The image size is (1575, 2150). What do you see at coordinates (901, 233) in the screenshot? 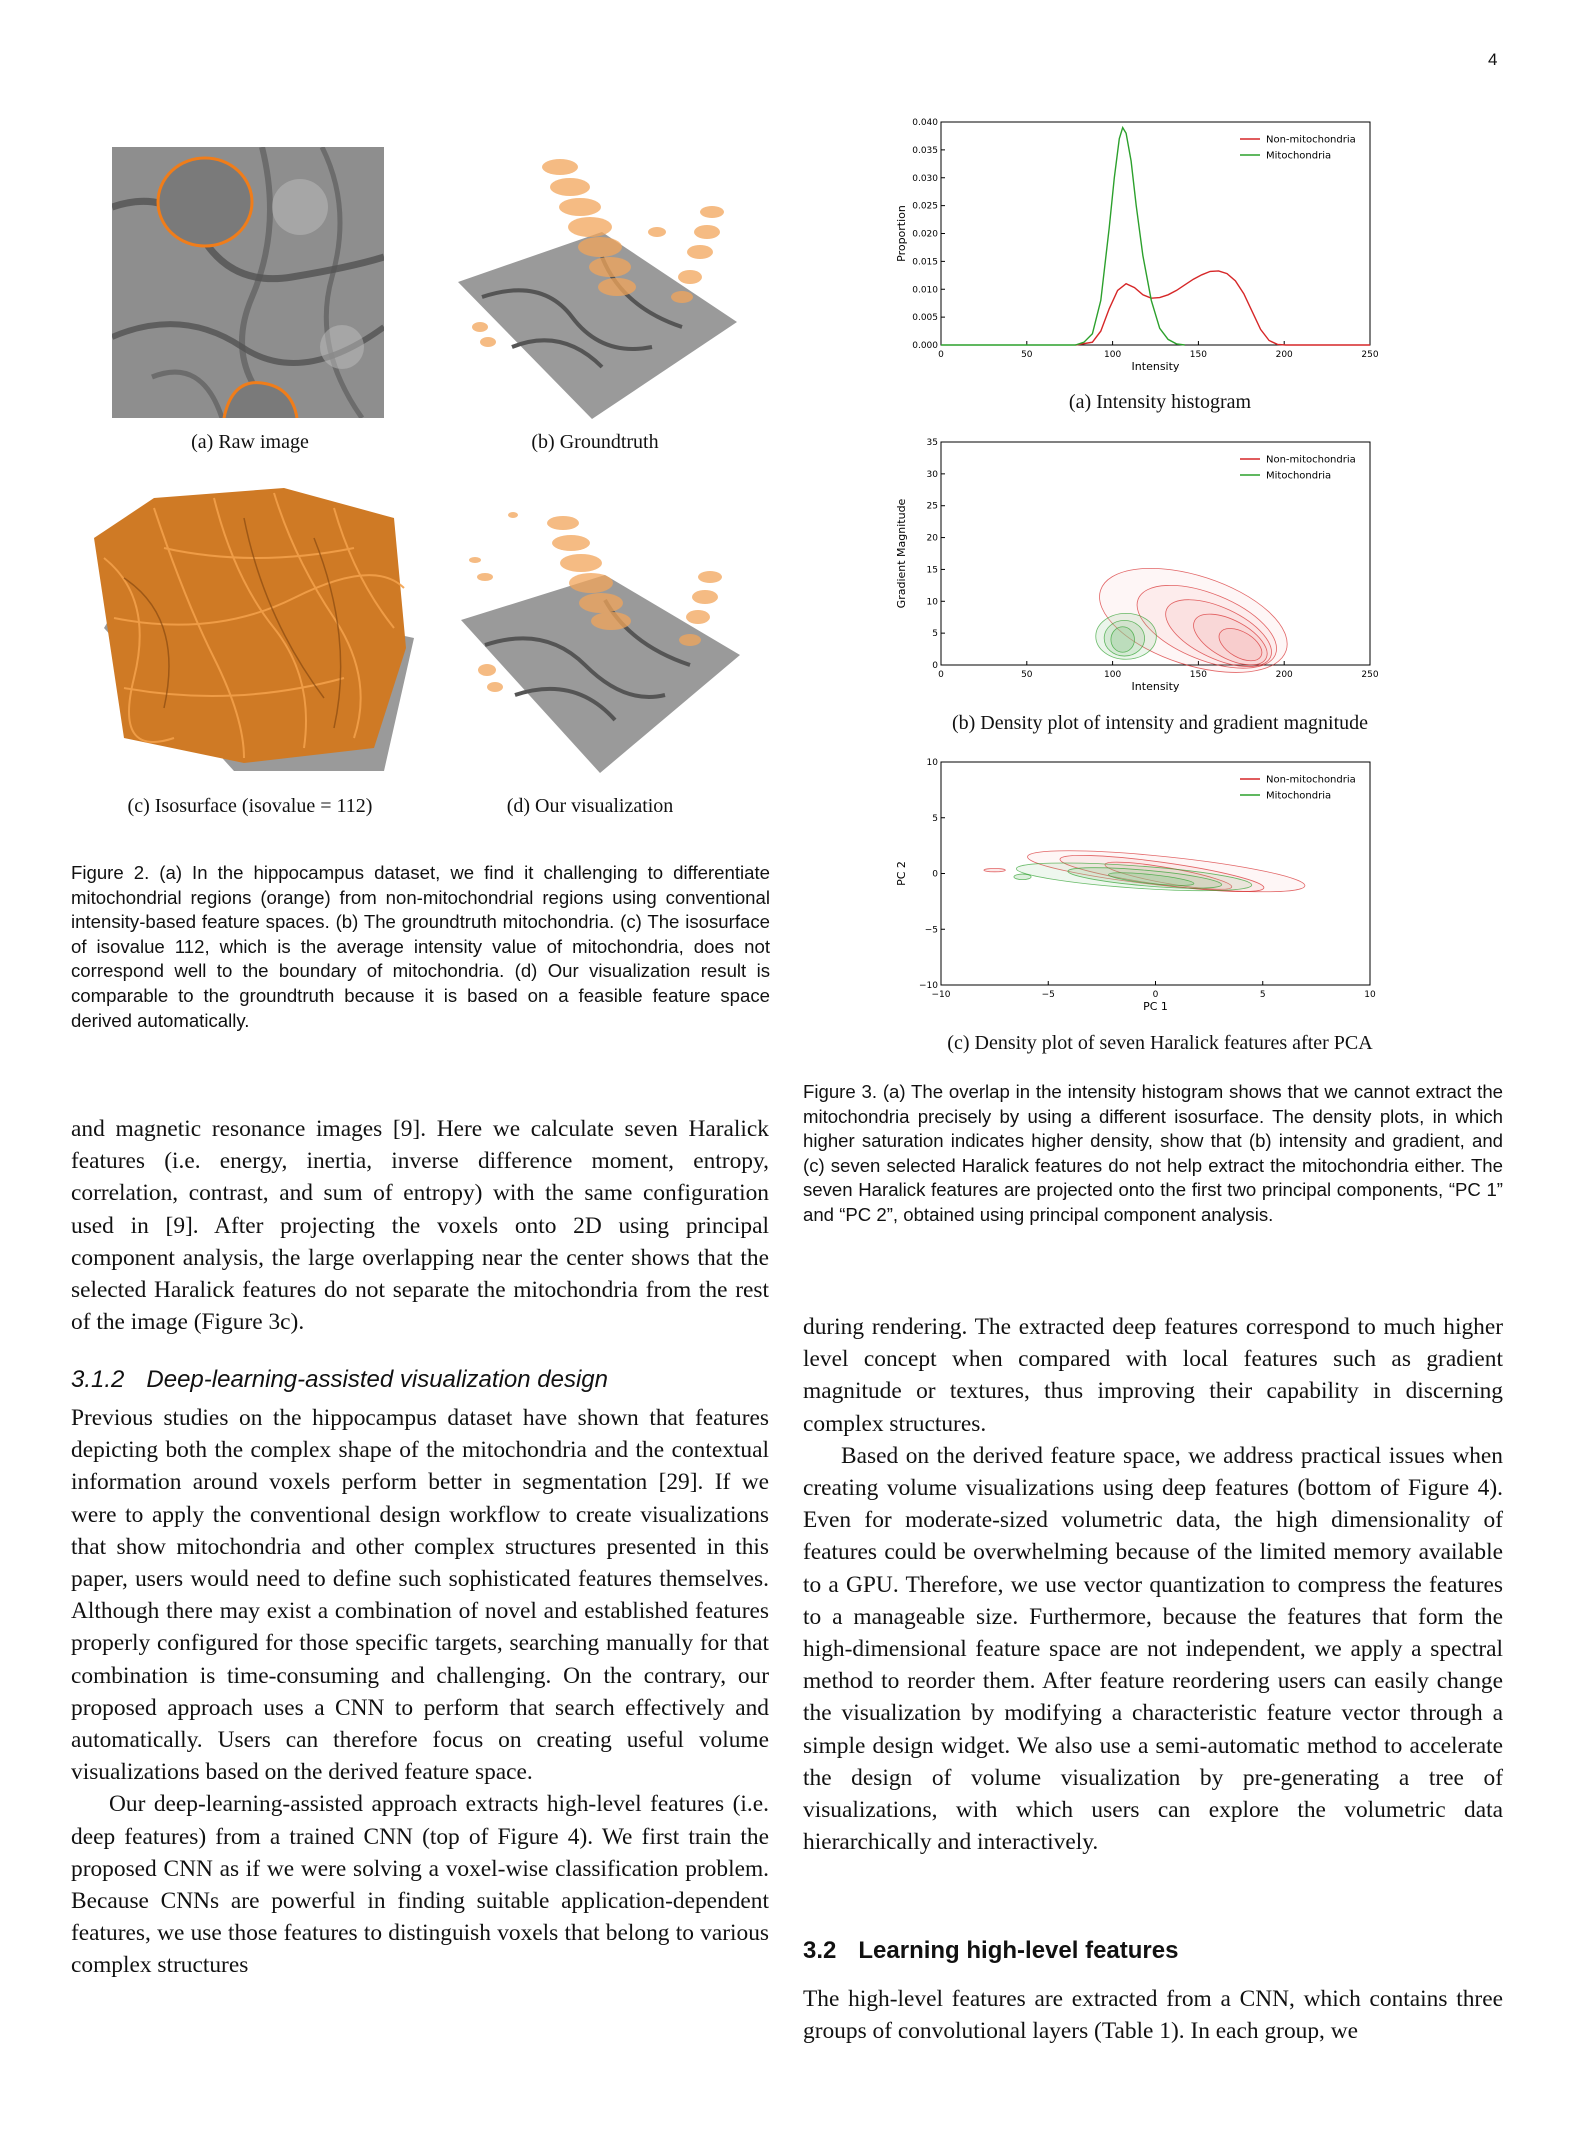
I see `y-axis-label: Proportion` at bounding box center [901, 233].